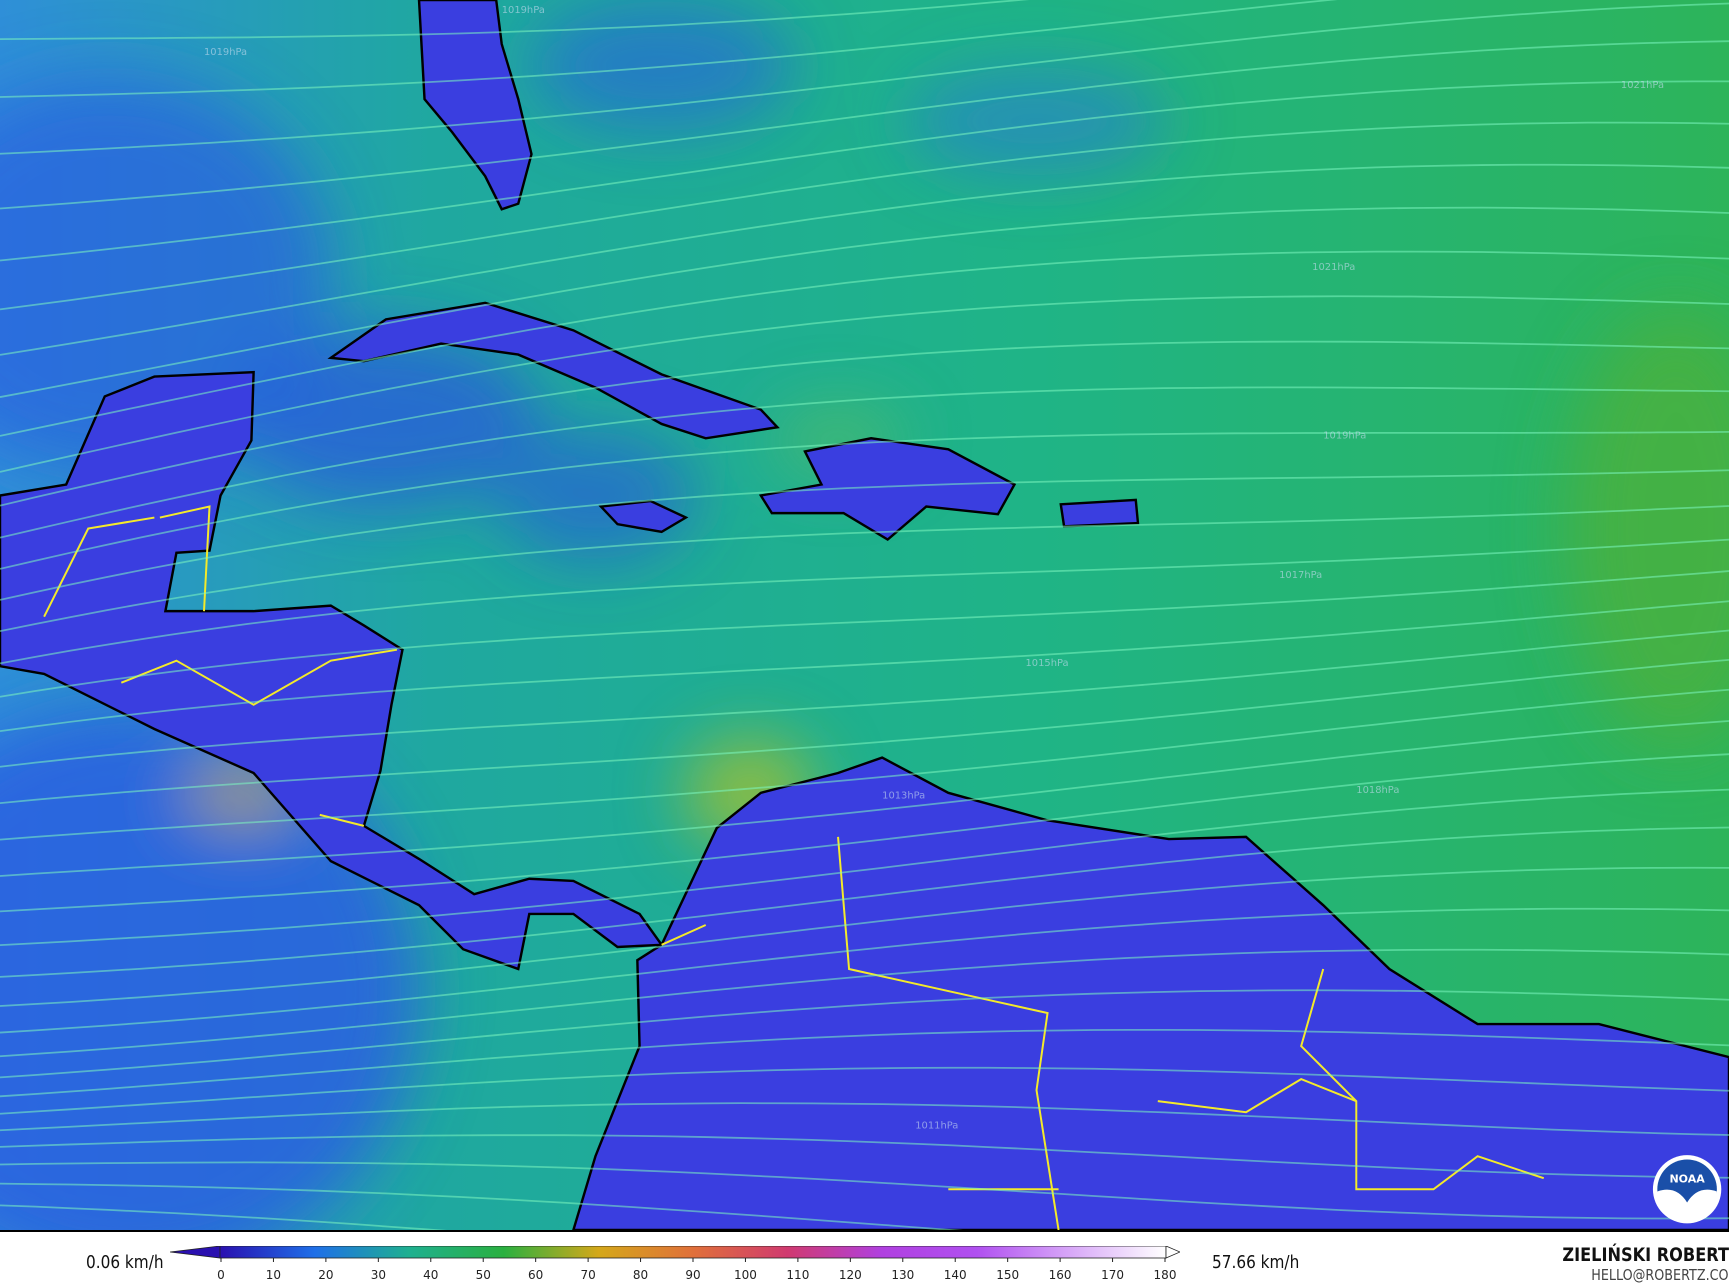 Image resolution: width=1729 pixels, height=1287 pixels. I want to click on author-email: HELLO@ROBERTZ.CO, so click(1660, 1275).